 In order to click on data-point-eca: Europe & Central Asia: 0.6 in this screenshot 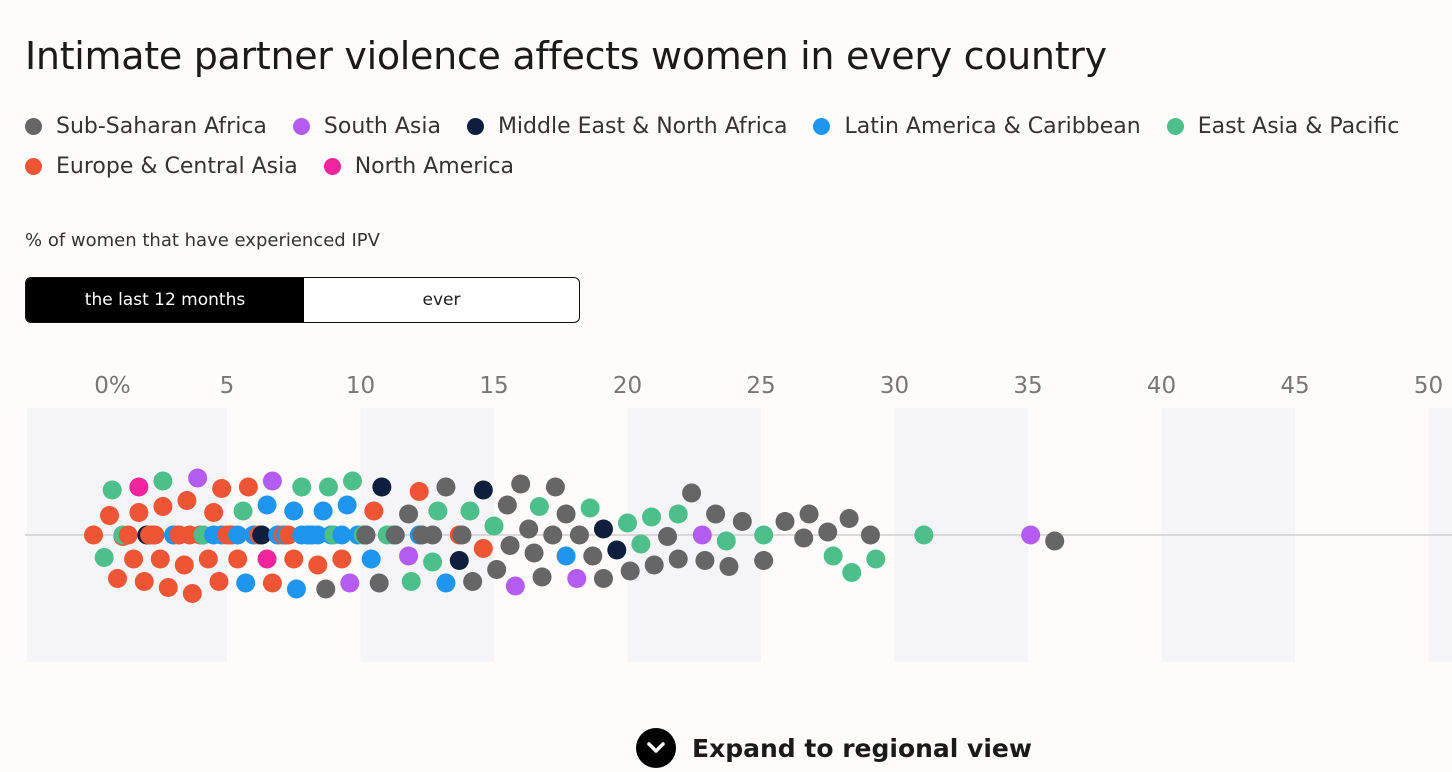, I will do `click(110, 515)`.